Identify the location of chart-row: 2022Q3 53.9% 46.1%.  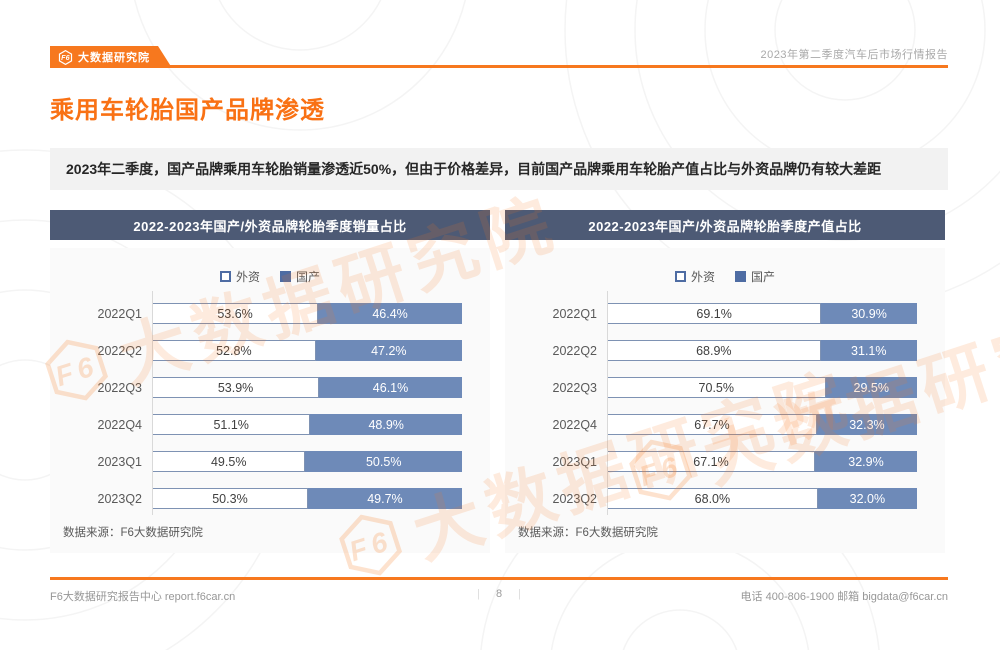
(270, 387).